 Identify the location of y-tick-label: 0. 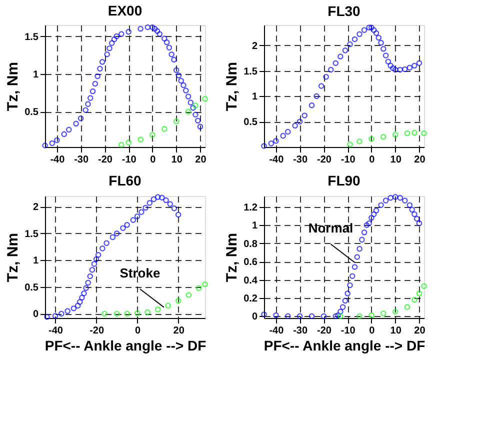
(35, 314).